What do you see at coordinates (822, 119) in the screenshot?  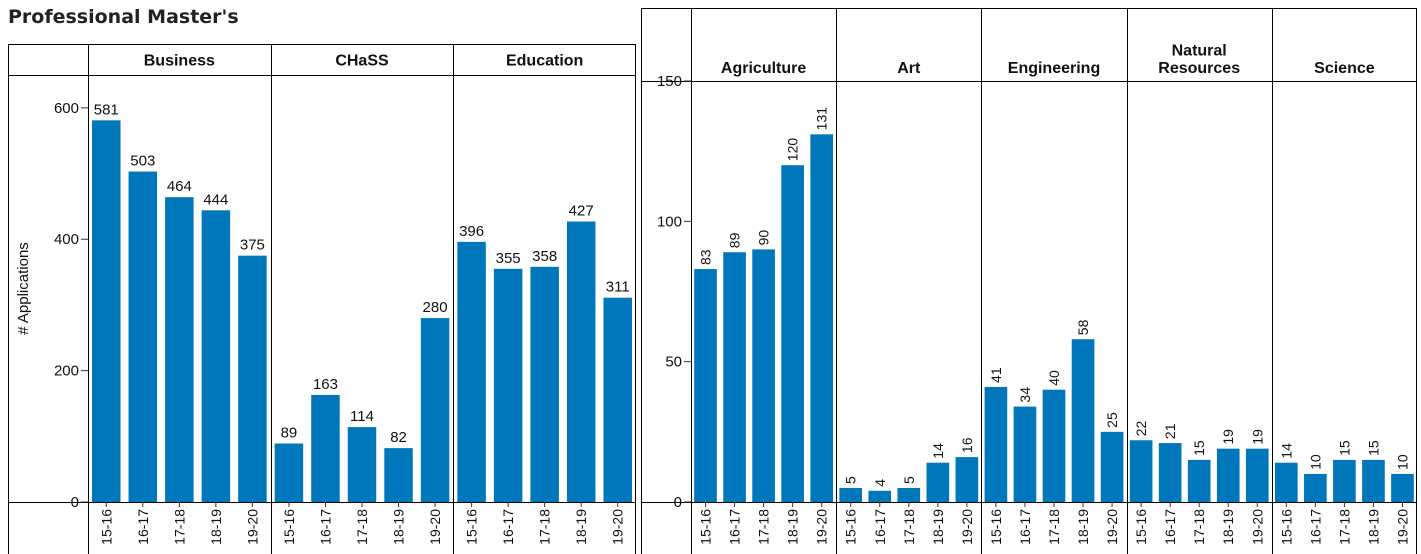 I see `bar-value-label: 131` at bounding box center [822, 119].